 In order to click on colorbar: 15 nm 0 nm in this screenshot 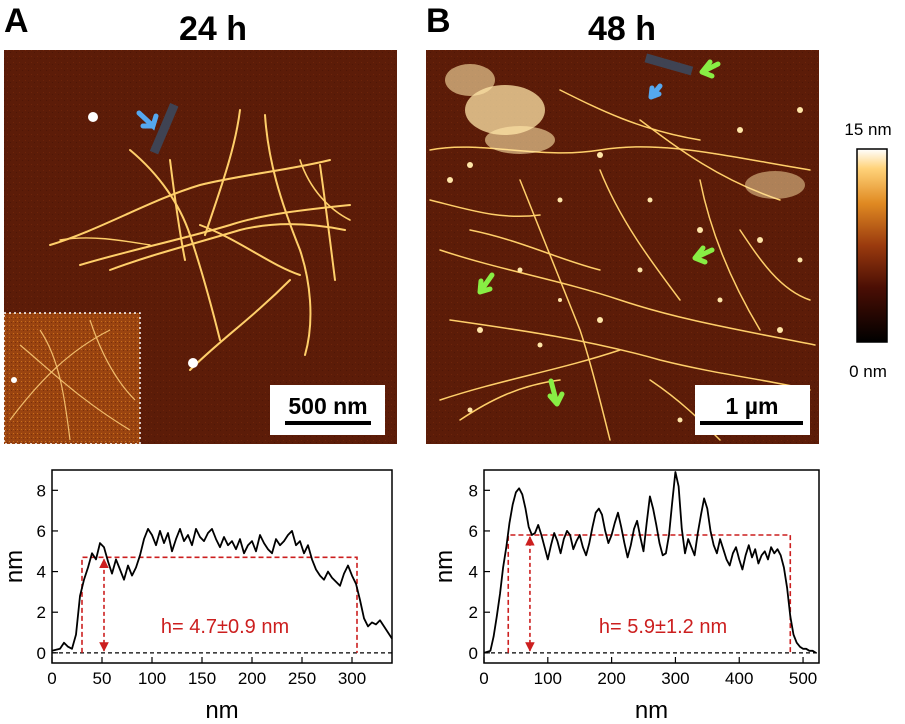, I will do `click(867, 250)`.